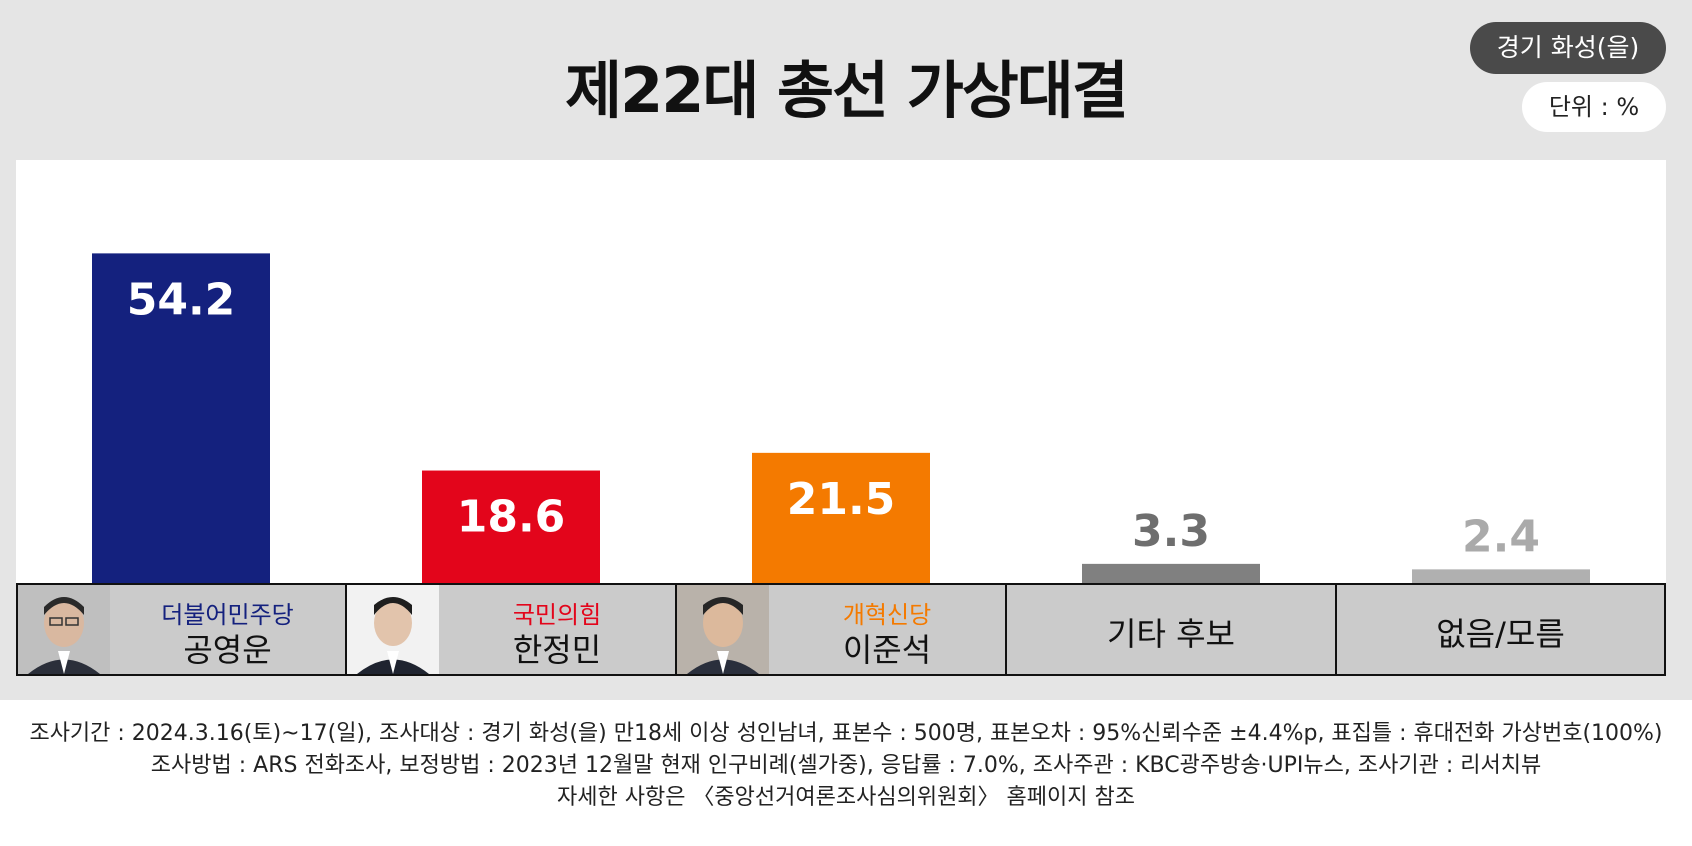  I want to click on party-label: 더불어민주당, so click(227, 615).